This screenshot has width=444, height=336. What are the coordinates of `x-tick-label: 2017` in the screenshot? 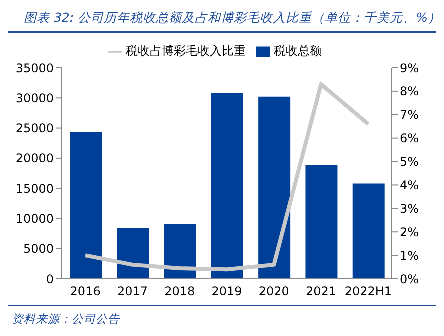 It's located at (132, 291).